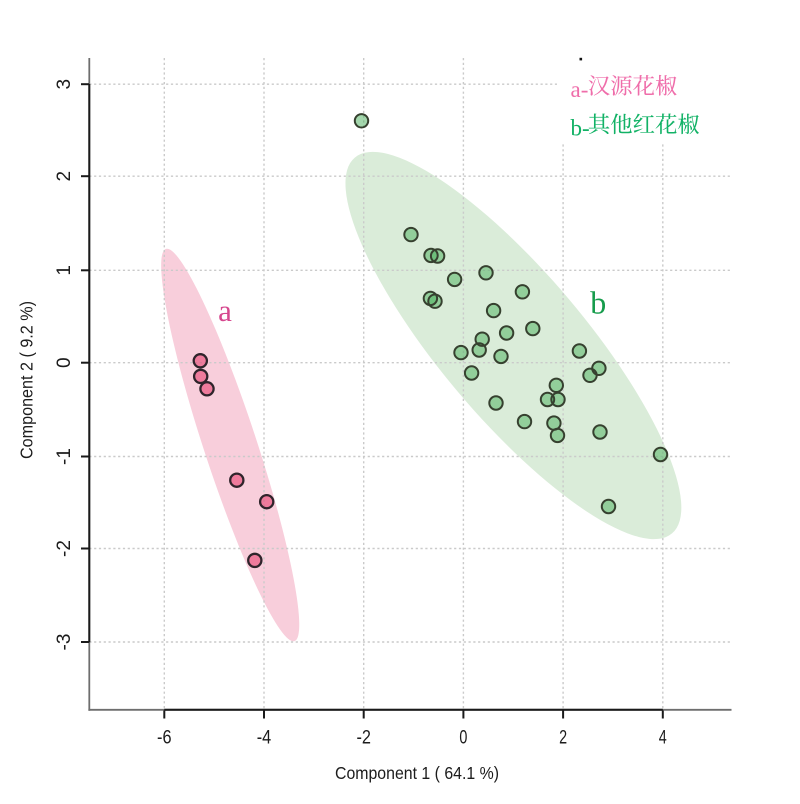 This screenshot has height=804, width=800. What do you see at coordinates (580, 127) in the screenshot?
I see `svg-text: b-` at bounding box center [580, 127].